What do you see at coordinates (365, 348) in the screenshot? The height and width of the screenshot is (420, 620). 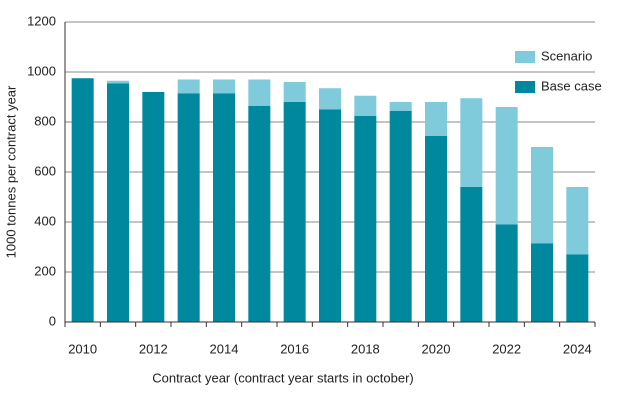 I see `x-tick-label: 2018` at bounding box center [365, 348].